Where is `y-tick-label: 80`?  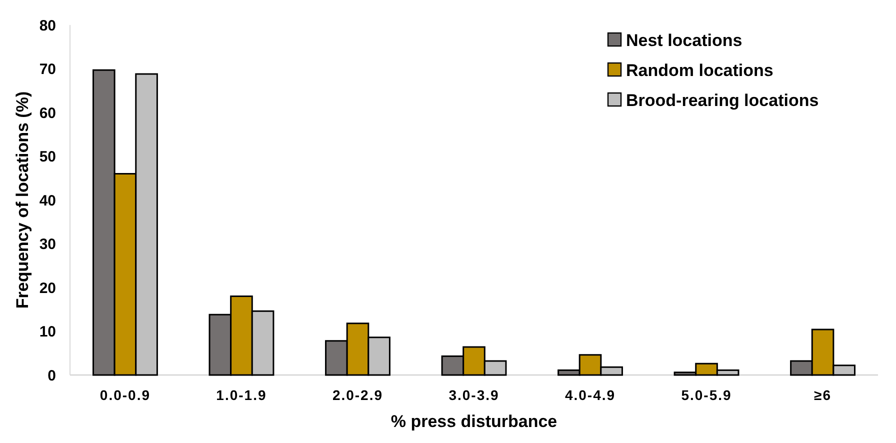 y-tick-label: 80 is located at coordinates (47, 25).